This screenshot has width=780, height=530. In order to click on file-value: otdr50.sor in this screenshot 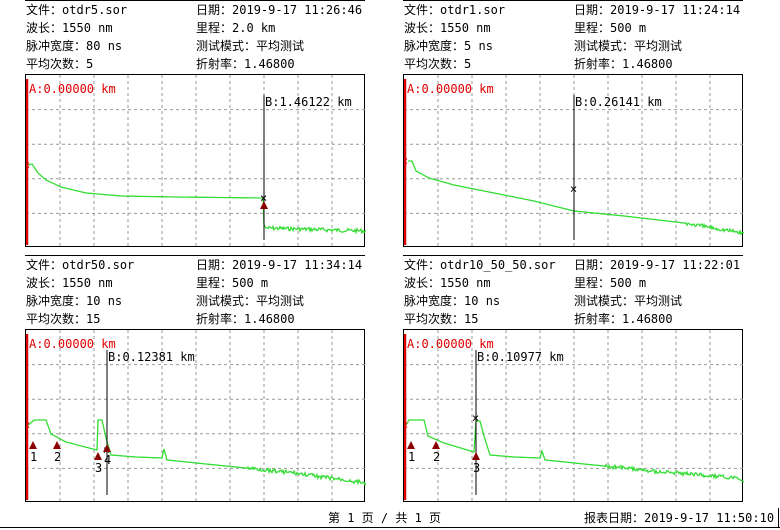, I will do `click(98, 265)`.